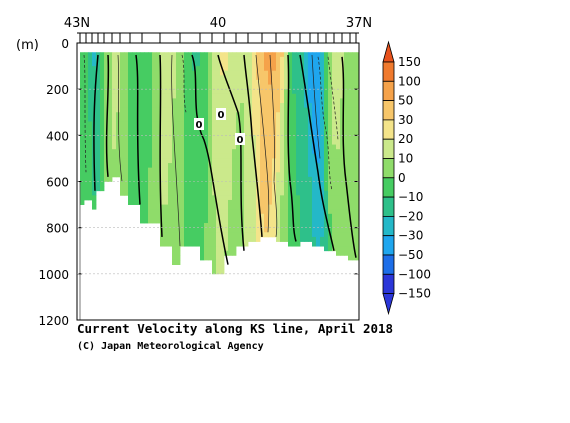 This screenshot has width=570, height=423. I want to click on y-tick-label-1000: 1000, so click(53, 275).